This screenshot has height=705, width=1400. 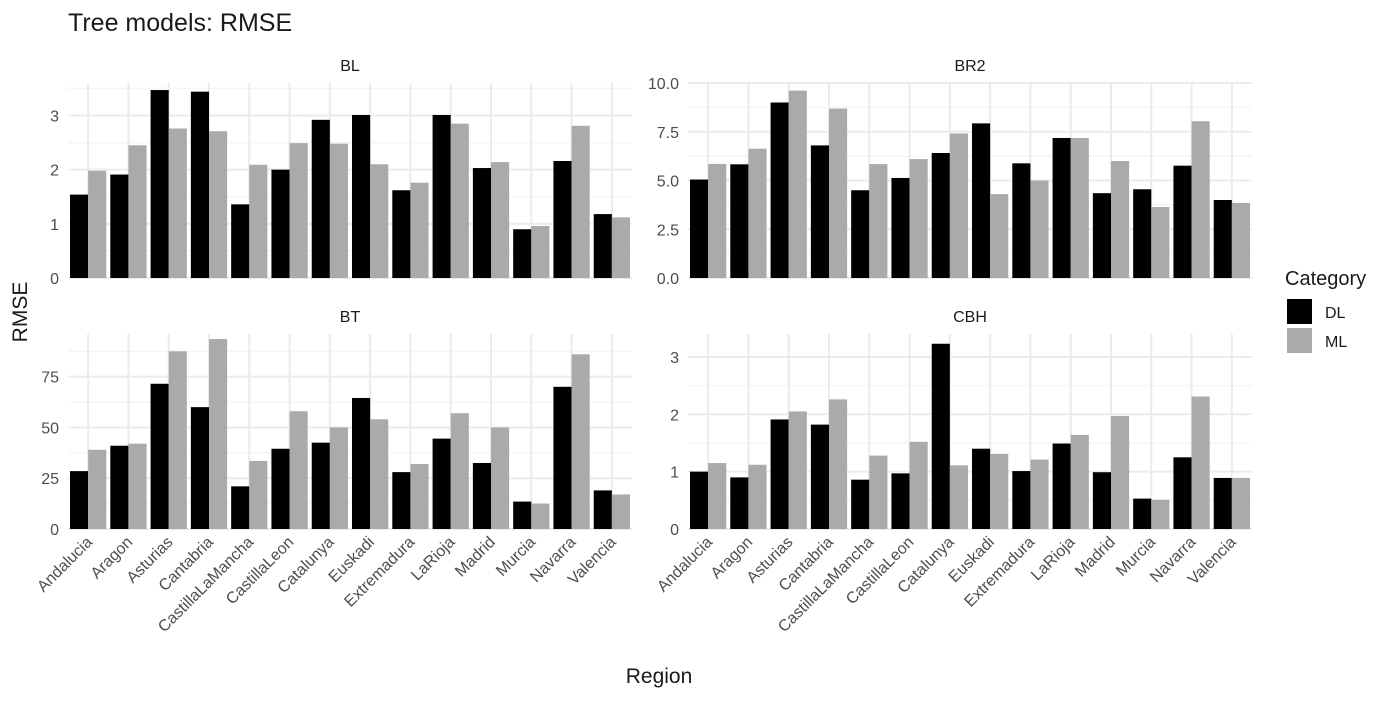 What do you see at coordinates (668, 279) in the screenshot?
I see `y-tick-label: 0.0` at bounding box center [668, 279].